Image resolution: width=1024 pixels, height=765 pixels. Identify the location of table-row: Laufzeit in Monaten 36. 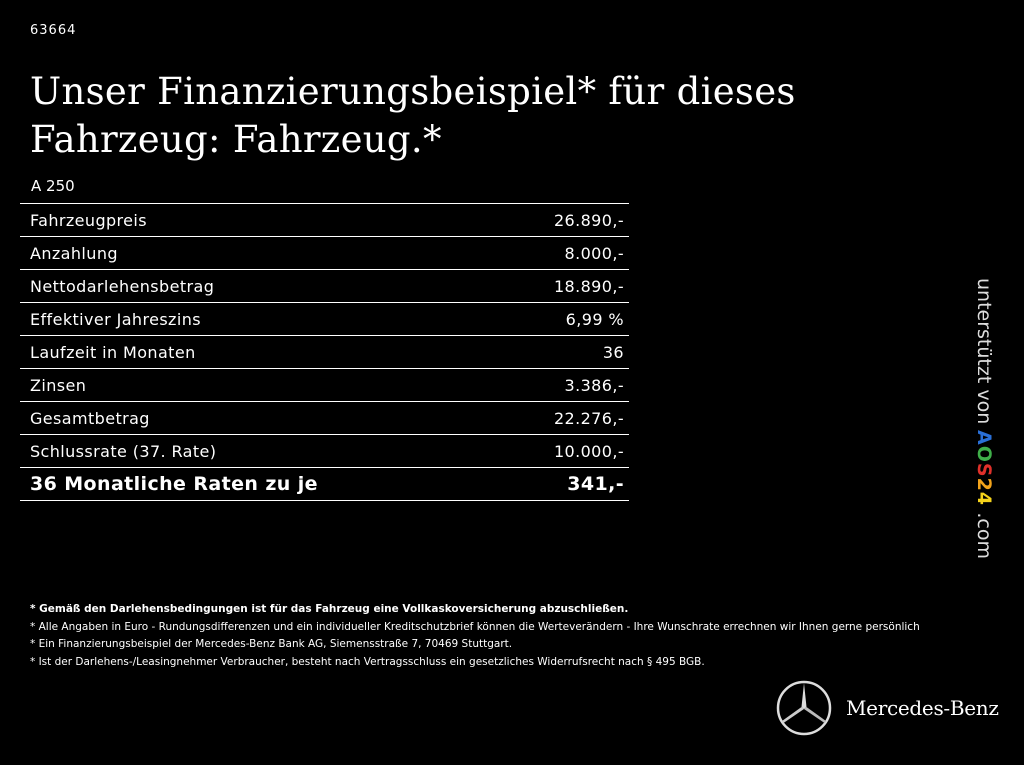
(324, 352).